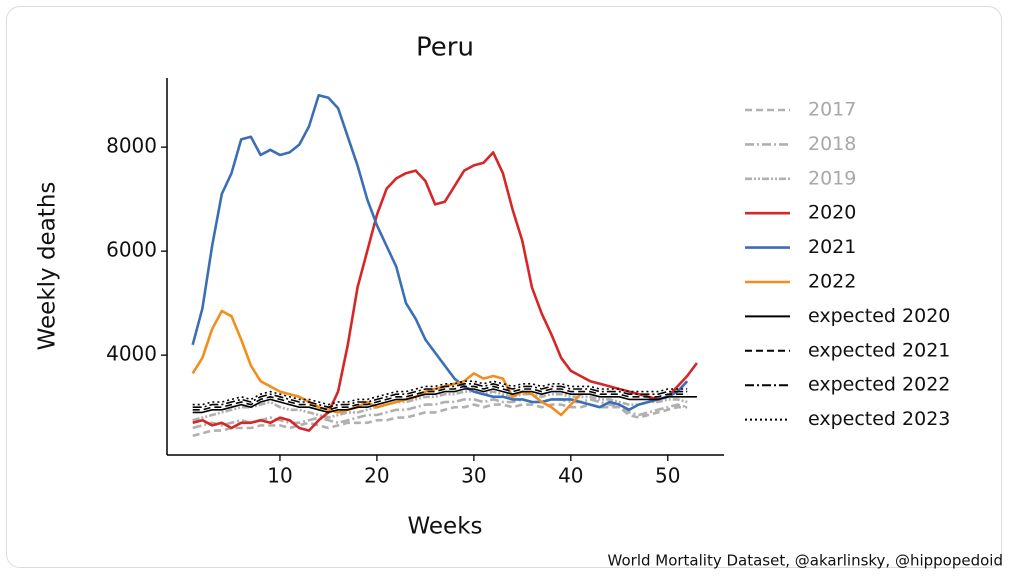 Image resolution: width=1010 pixels, height=576 pixels. Describe the element at coordinates (376, 476) in the screenshot. I see `x-tick-label: 20` at that location.